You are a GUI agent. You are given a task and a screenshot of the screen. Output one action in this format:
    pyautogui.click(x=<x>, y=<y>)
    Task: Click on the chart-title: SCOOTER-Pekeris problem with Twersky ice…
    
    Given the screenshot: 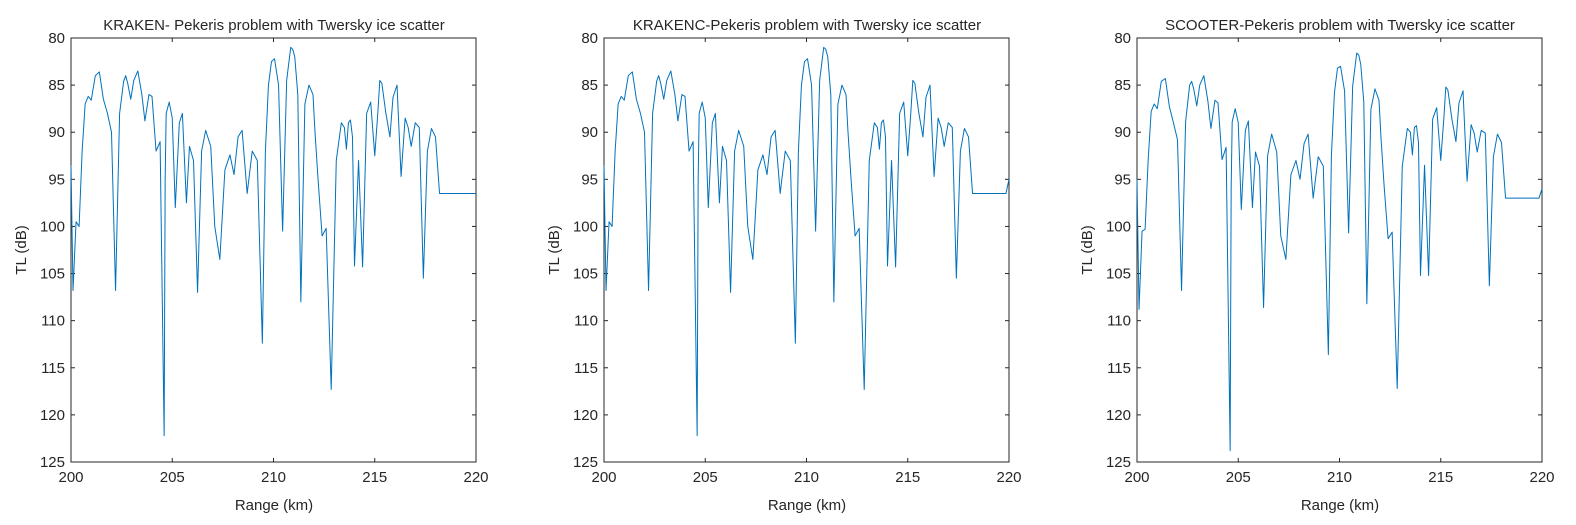 What is the action you would take?
    pyautogui.click(x=1340, y=25)
    